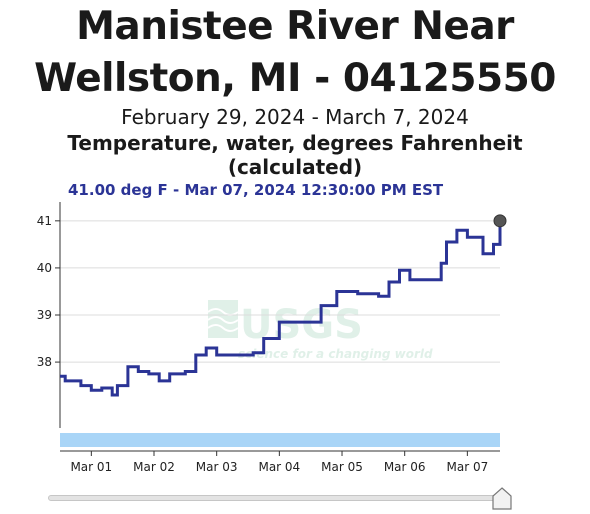 This screenshot has width=590, height=514. I want to click on x-tick-label: Mar 03, so click(217, 467).